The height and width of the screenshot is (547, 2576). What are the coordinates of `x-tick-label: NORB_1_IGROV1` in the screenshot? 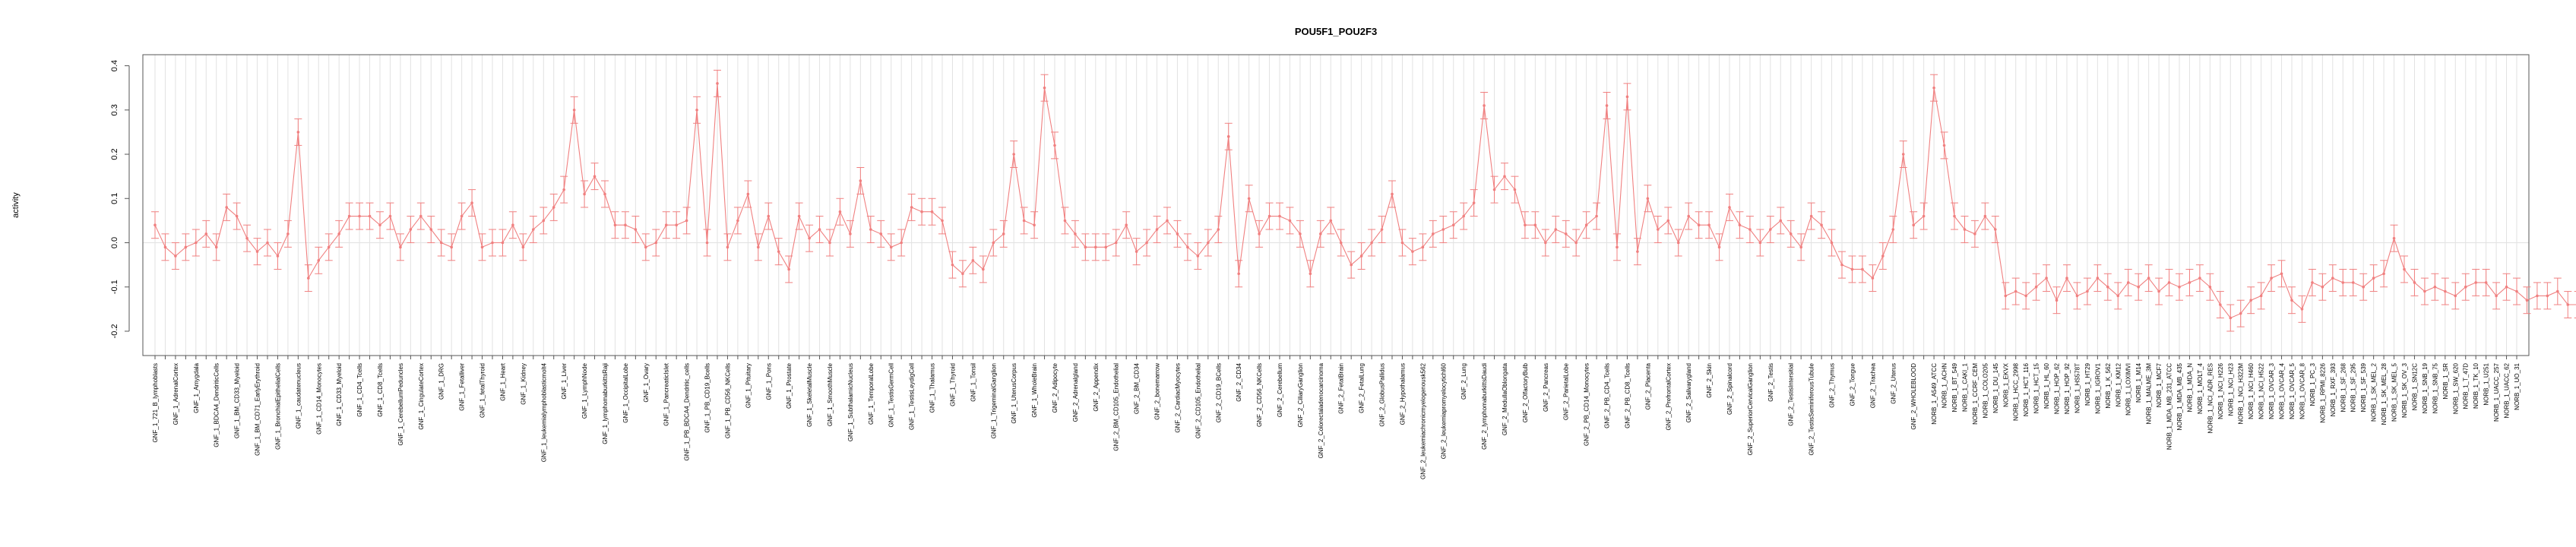 It's located at (2097, 387).